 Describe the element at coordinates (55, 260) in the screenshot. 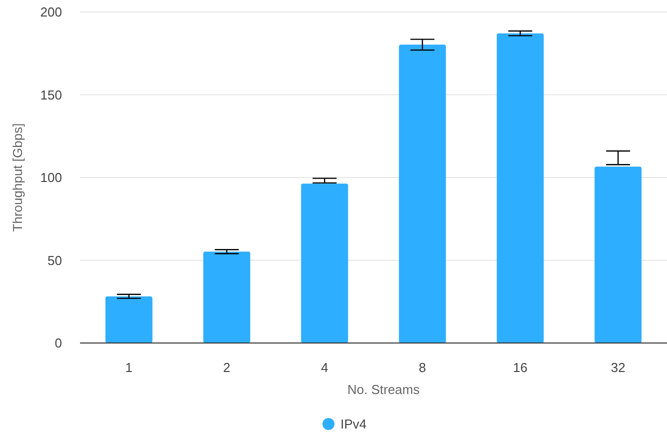

I see `y-tick-label: 50` at that location.